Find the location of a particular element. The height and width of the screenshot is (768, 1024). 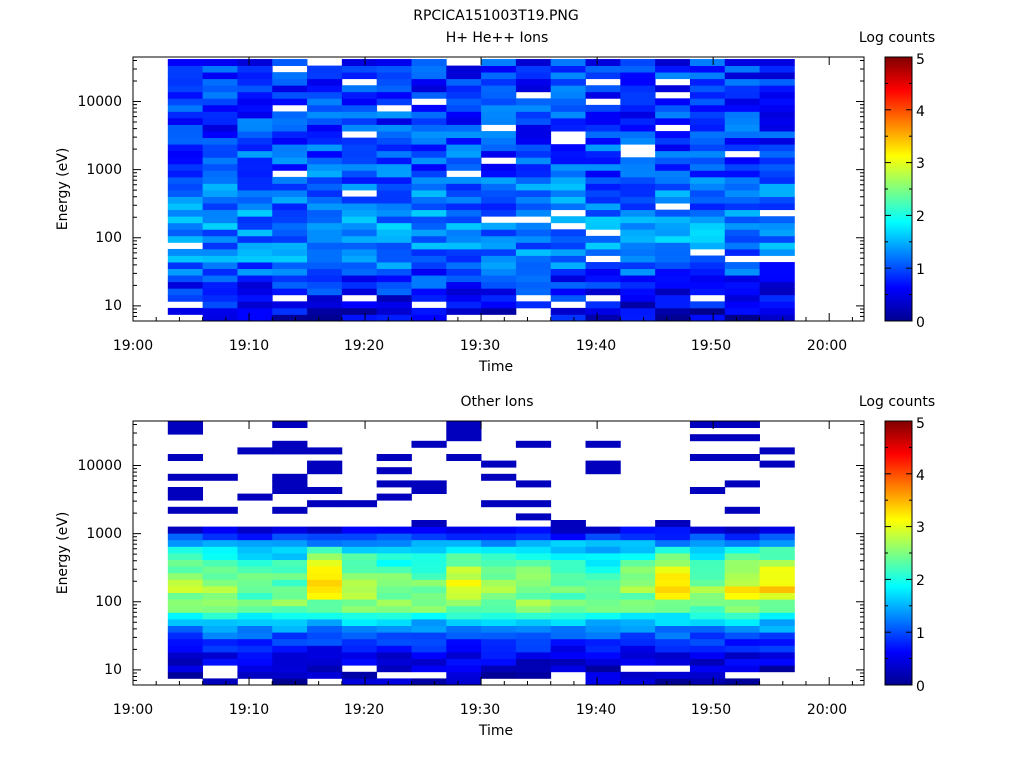

figure-title: RPCICA151003T19.PNG is located at coordinates (495, 16).